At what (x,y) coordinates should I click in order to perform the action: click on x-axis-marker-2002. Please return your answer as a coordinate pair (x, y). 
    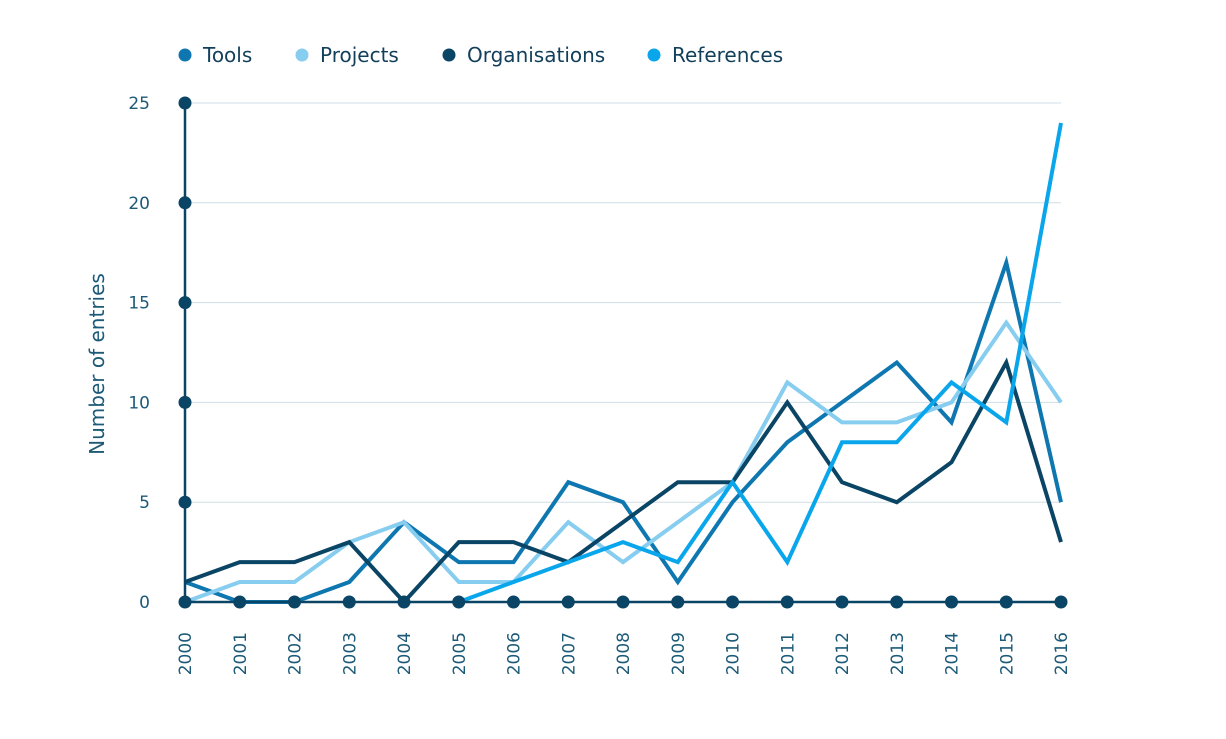
    Looking at the image, I should click on (294, 602).